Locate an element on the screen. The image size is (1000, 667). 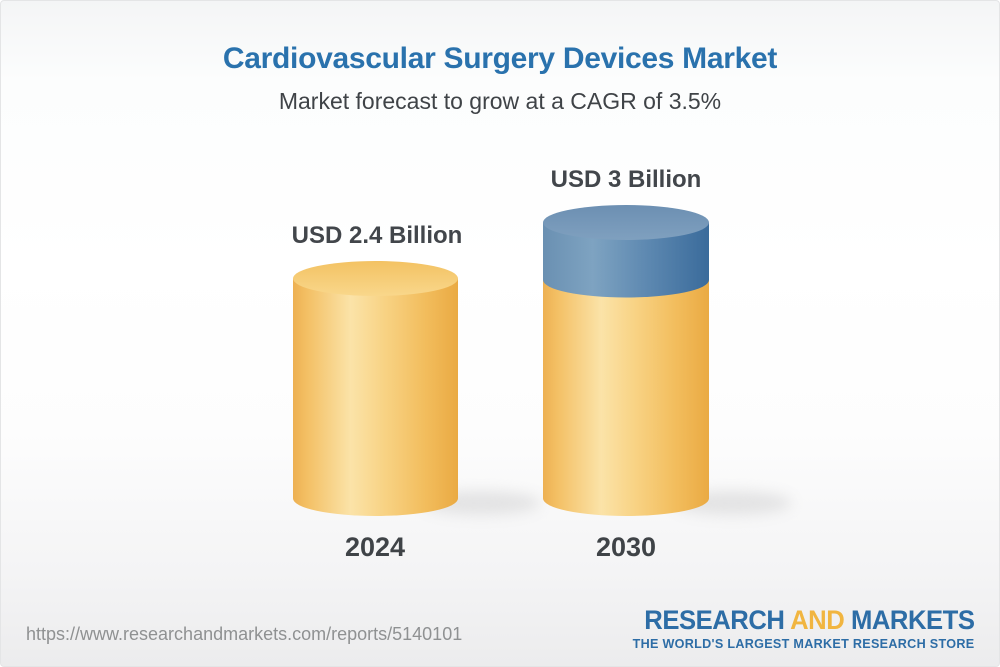
bar-2030-top-face is located at coordinates (626, 222).